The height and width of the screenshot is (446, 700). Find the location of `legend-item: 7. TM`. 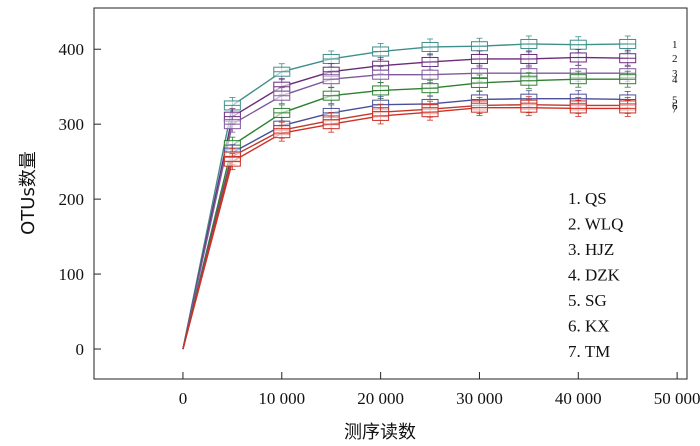

legend-item: 7. TM is located at coordinates (589, 351).